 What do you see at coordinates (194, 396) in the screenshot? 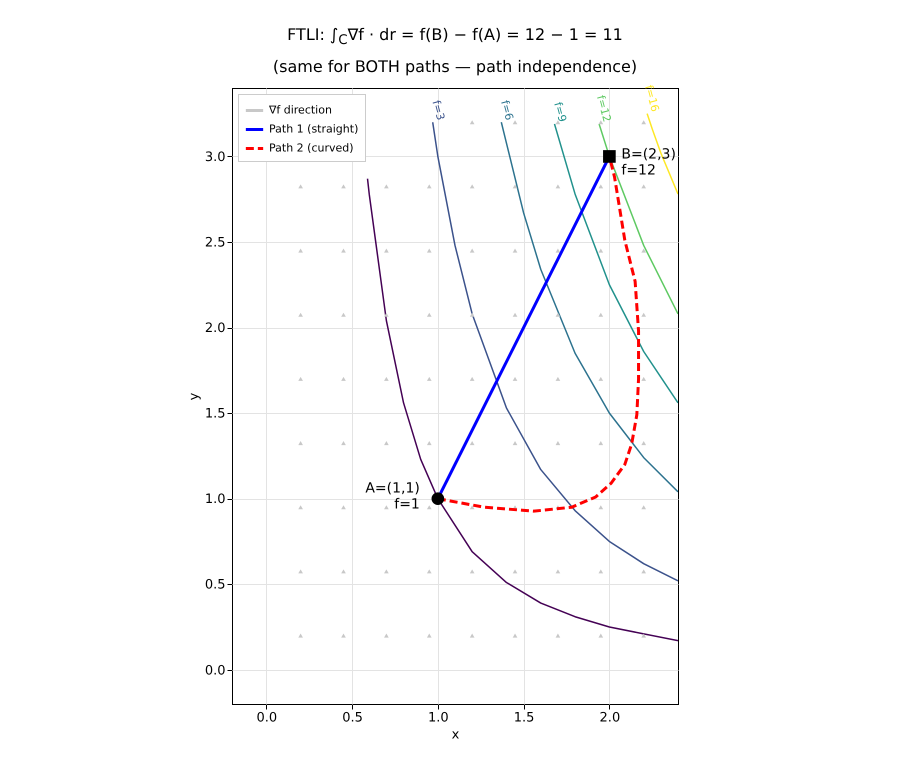
I see `y-axis-title: y` at bounding box center [194, 396].